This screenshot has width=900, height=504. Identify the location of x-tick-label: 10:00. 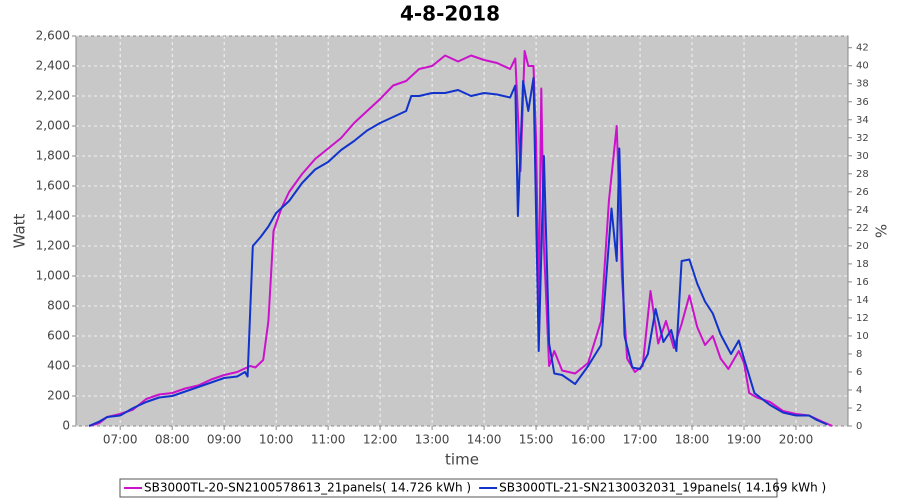
(276, 440).